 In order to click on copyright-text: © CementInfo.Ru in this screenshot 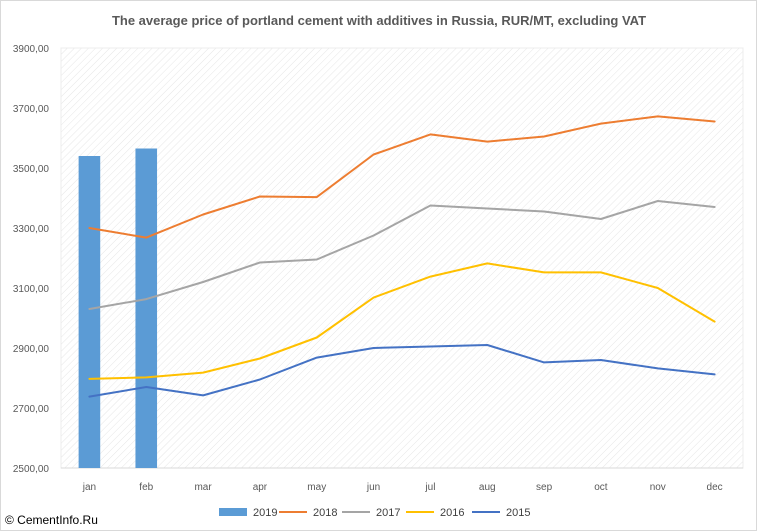, I will do `click(51, 520)`.